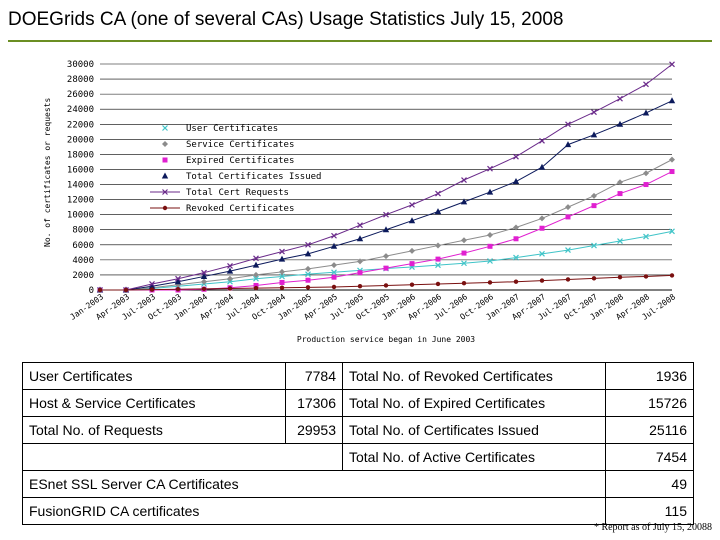 Image resolution: width=720 pixels, height=540 pixels. Describe the element at coordinates (80, 95) in the screenshot. I see `y-tick-label: 26000` at that location.